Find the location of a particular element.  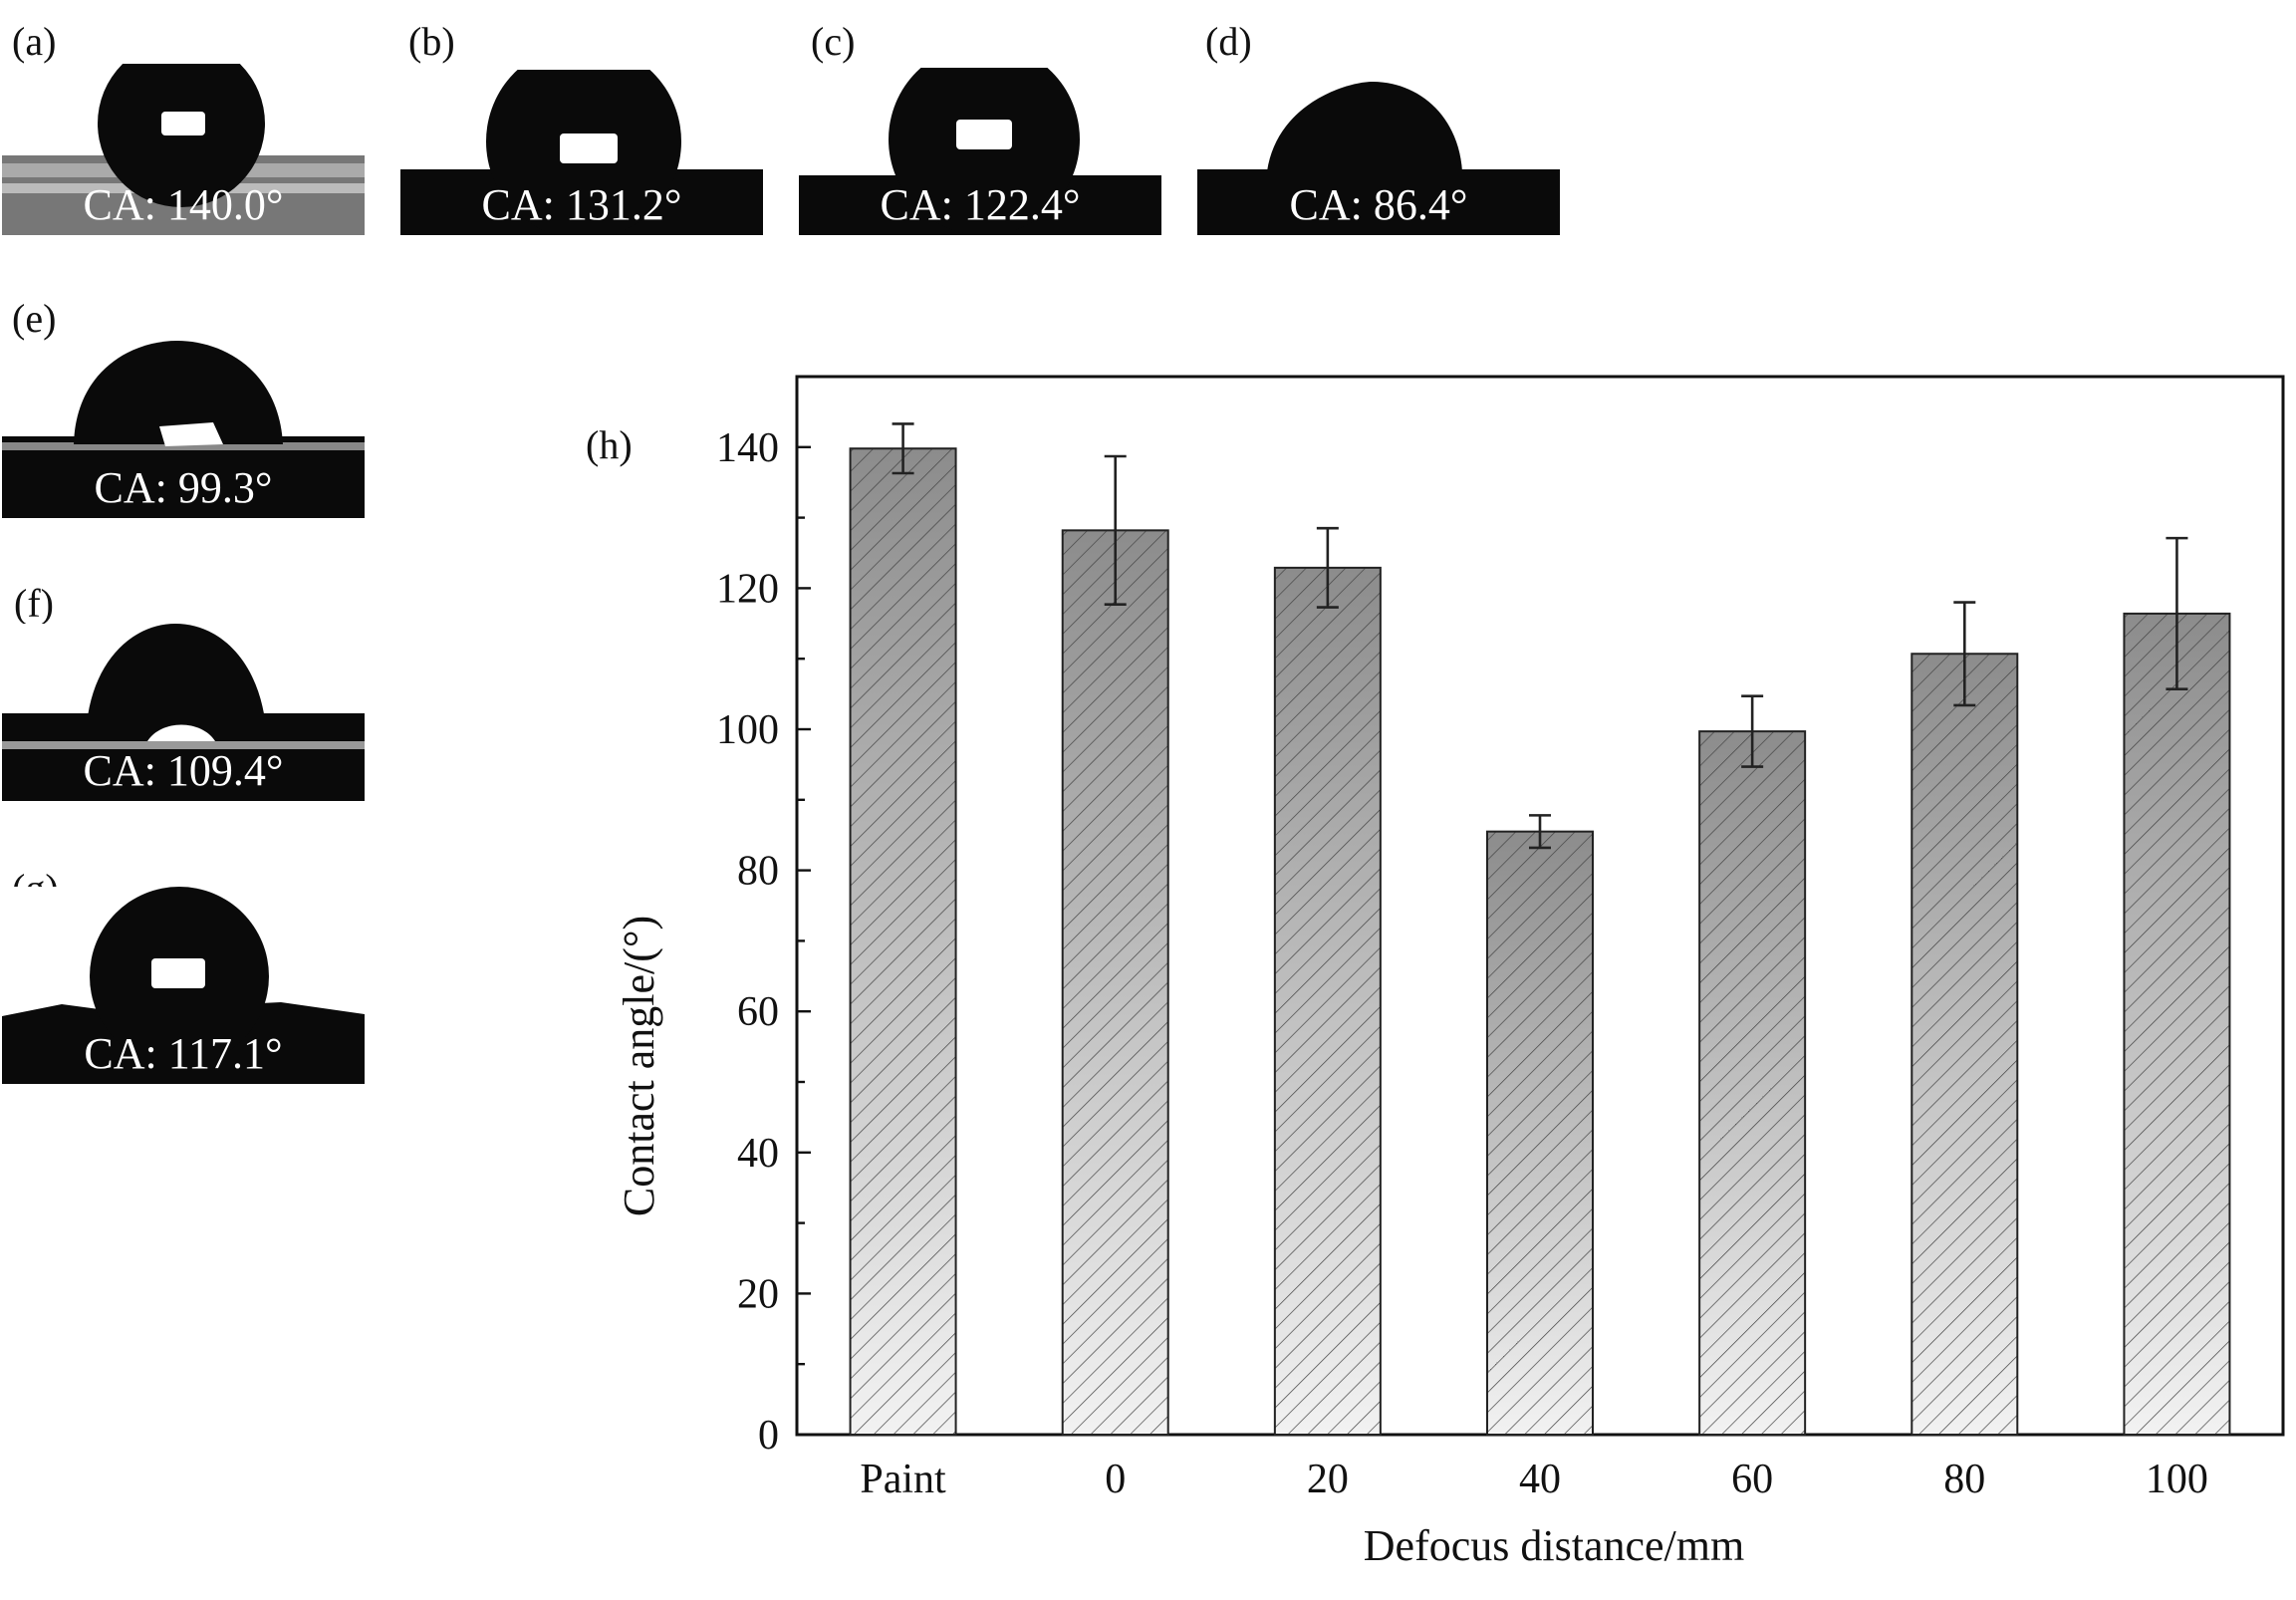

droplet-image-e is located at coordinates (184, 429).